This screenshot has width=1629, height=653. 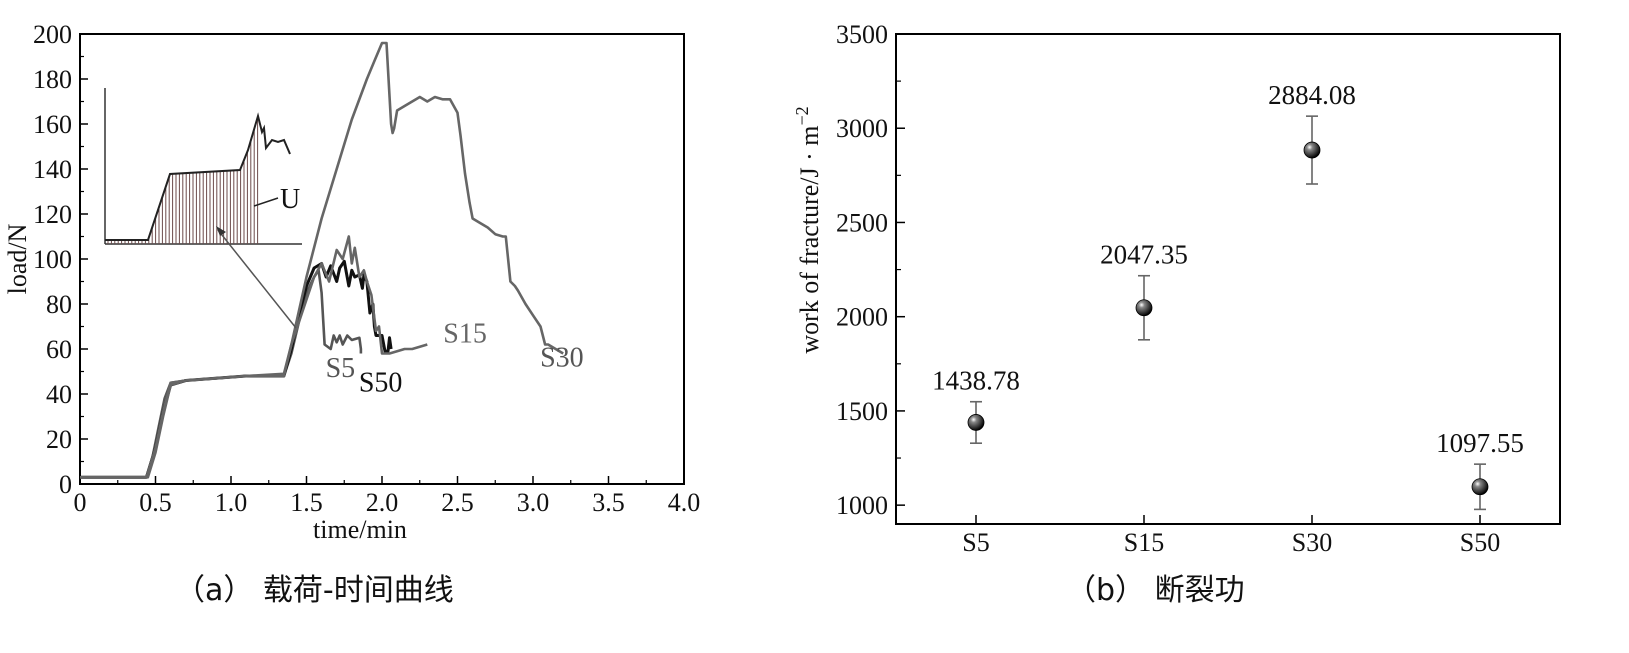 I want to click on data-value-label: 2884.08, so click(x=1312, y=95).